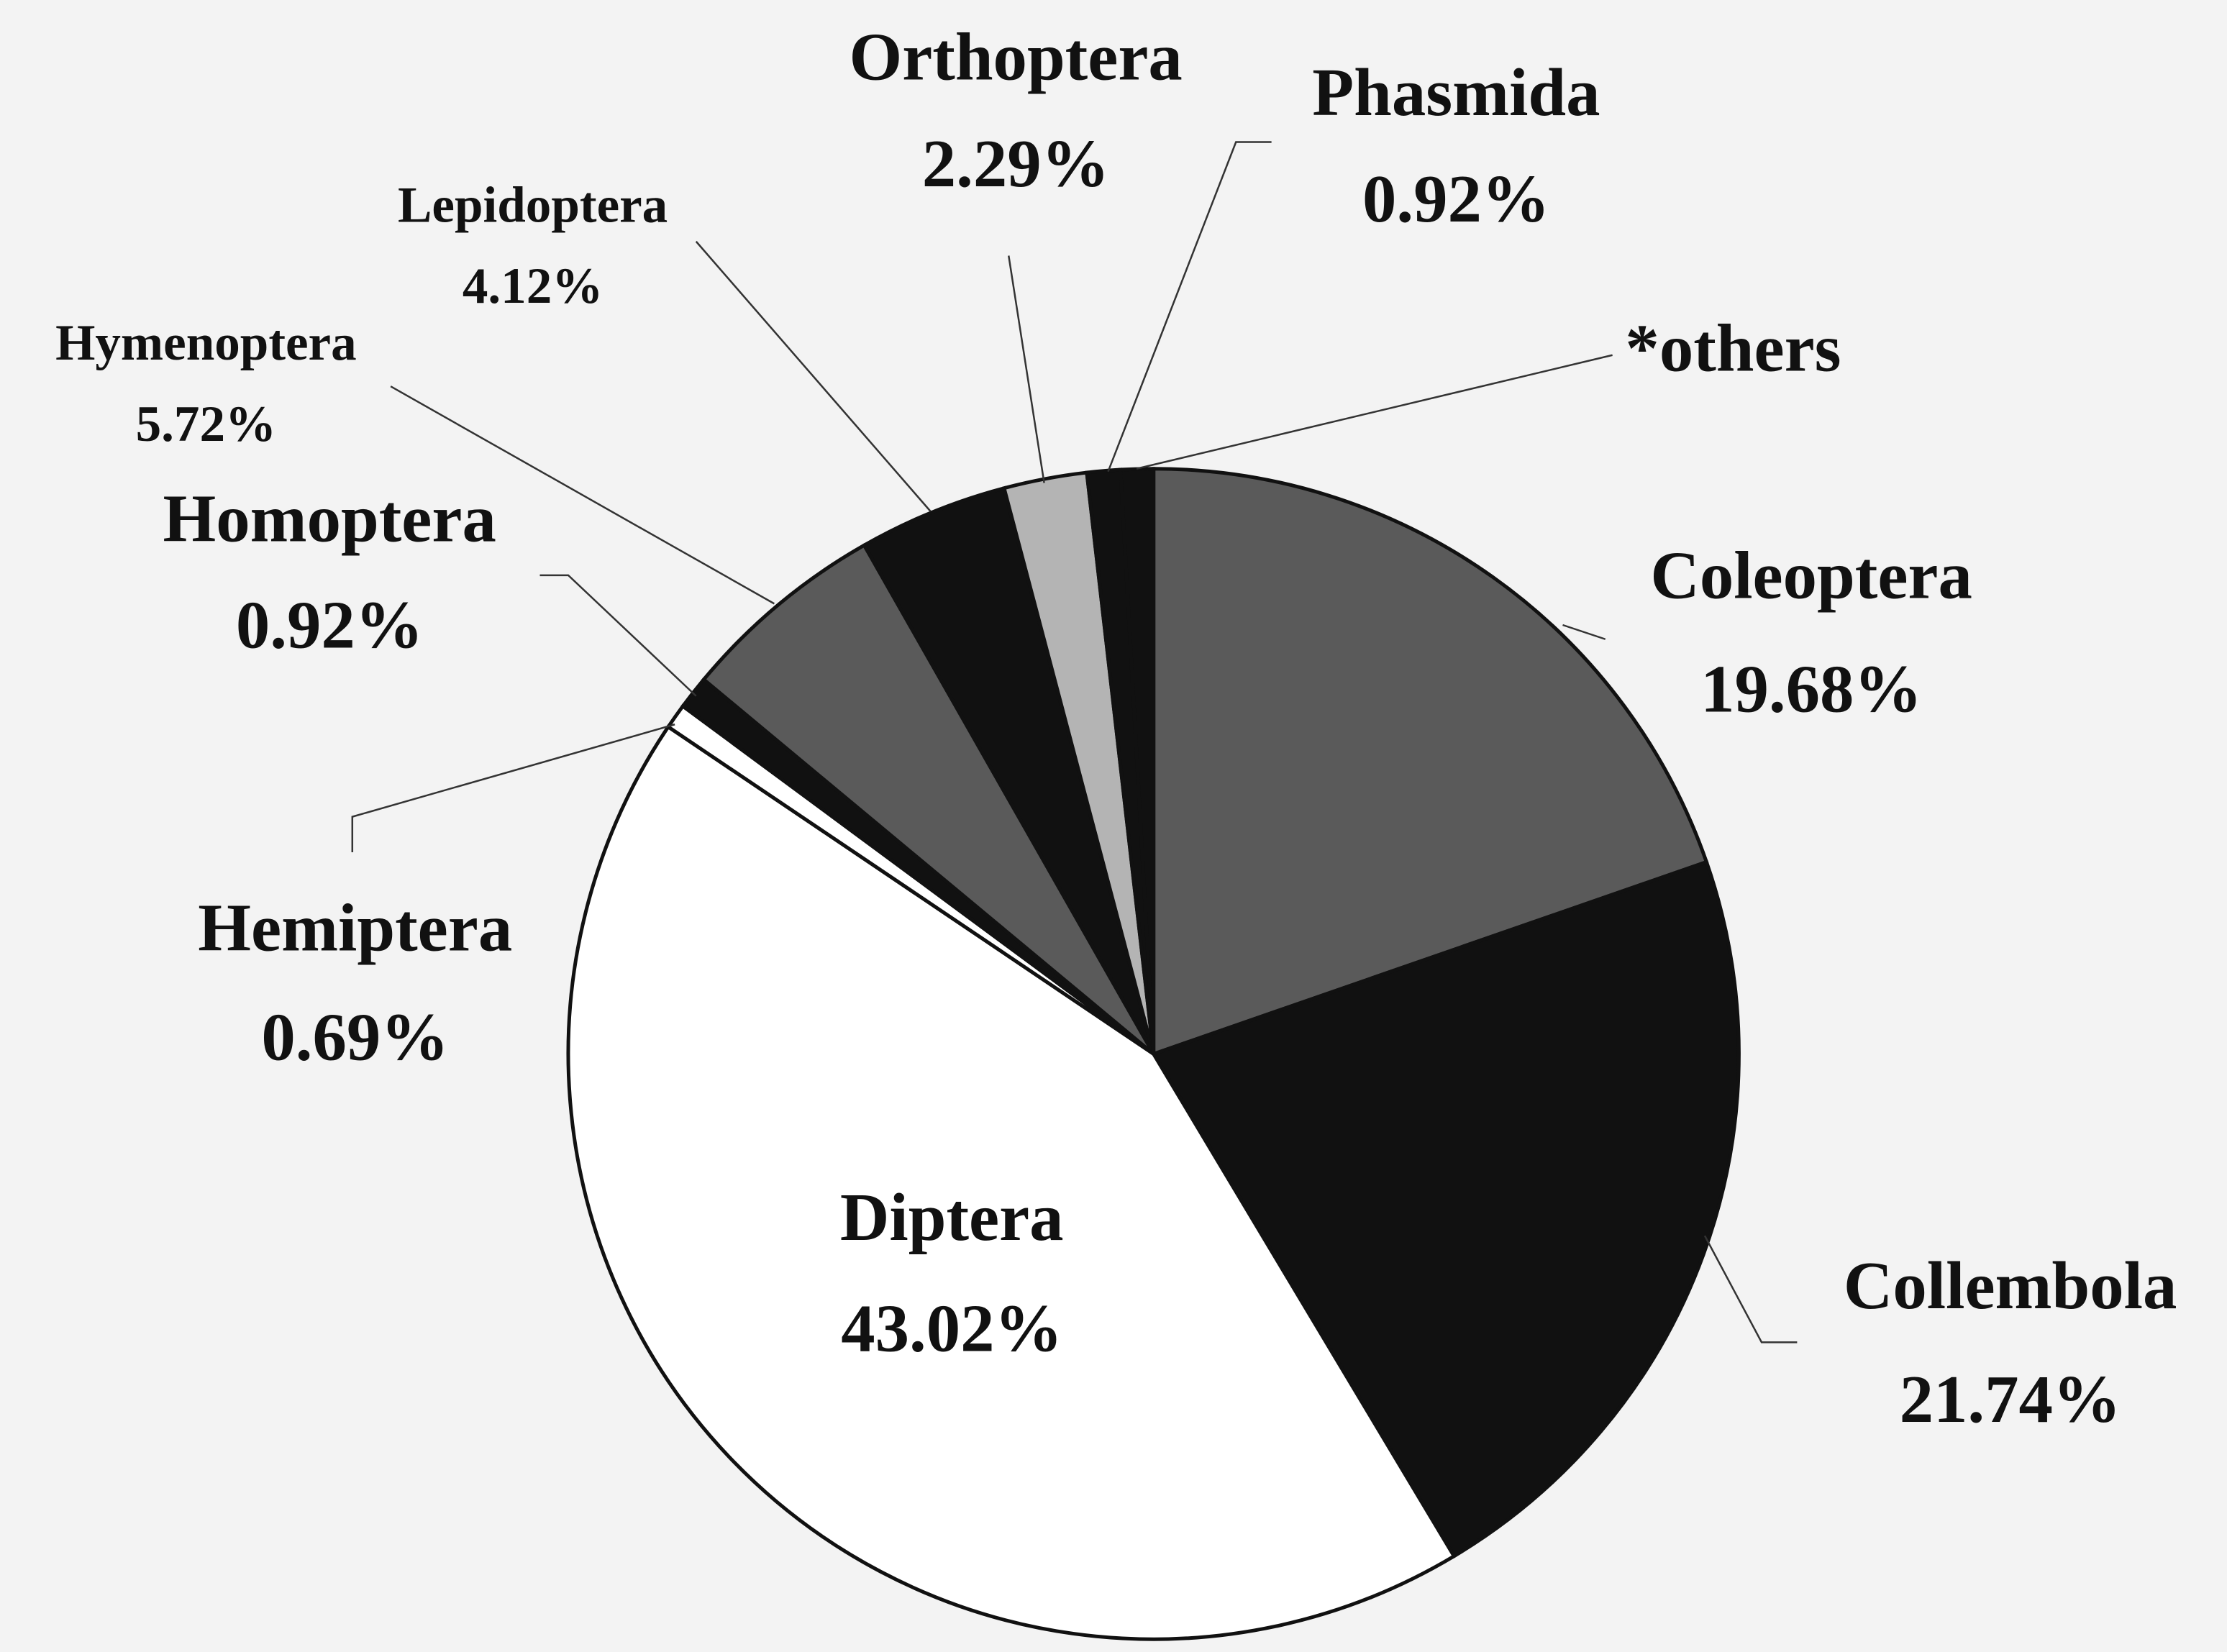 This screenshot has width=2227, height=1652. I want to click on value-label: 43.02%, so click(951, 1328).